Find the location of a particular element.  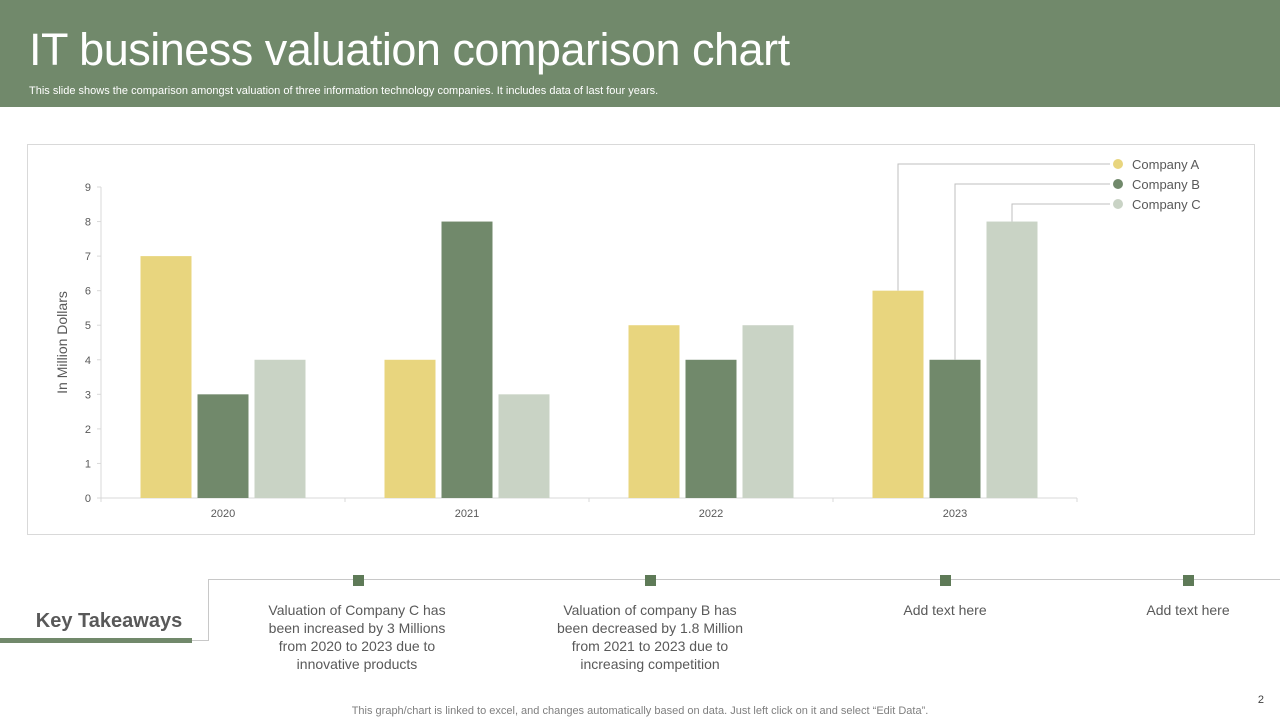

x-tick-label: 2020 is located at coordinates (223, 514).